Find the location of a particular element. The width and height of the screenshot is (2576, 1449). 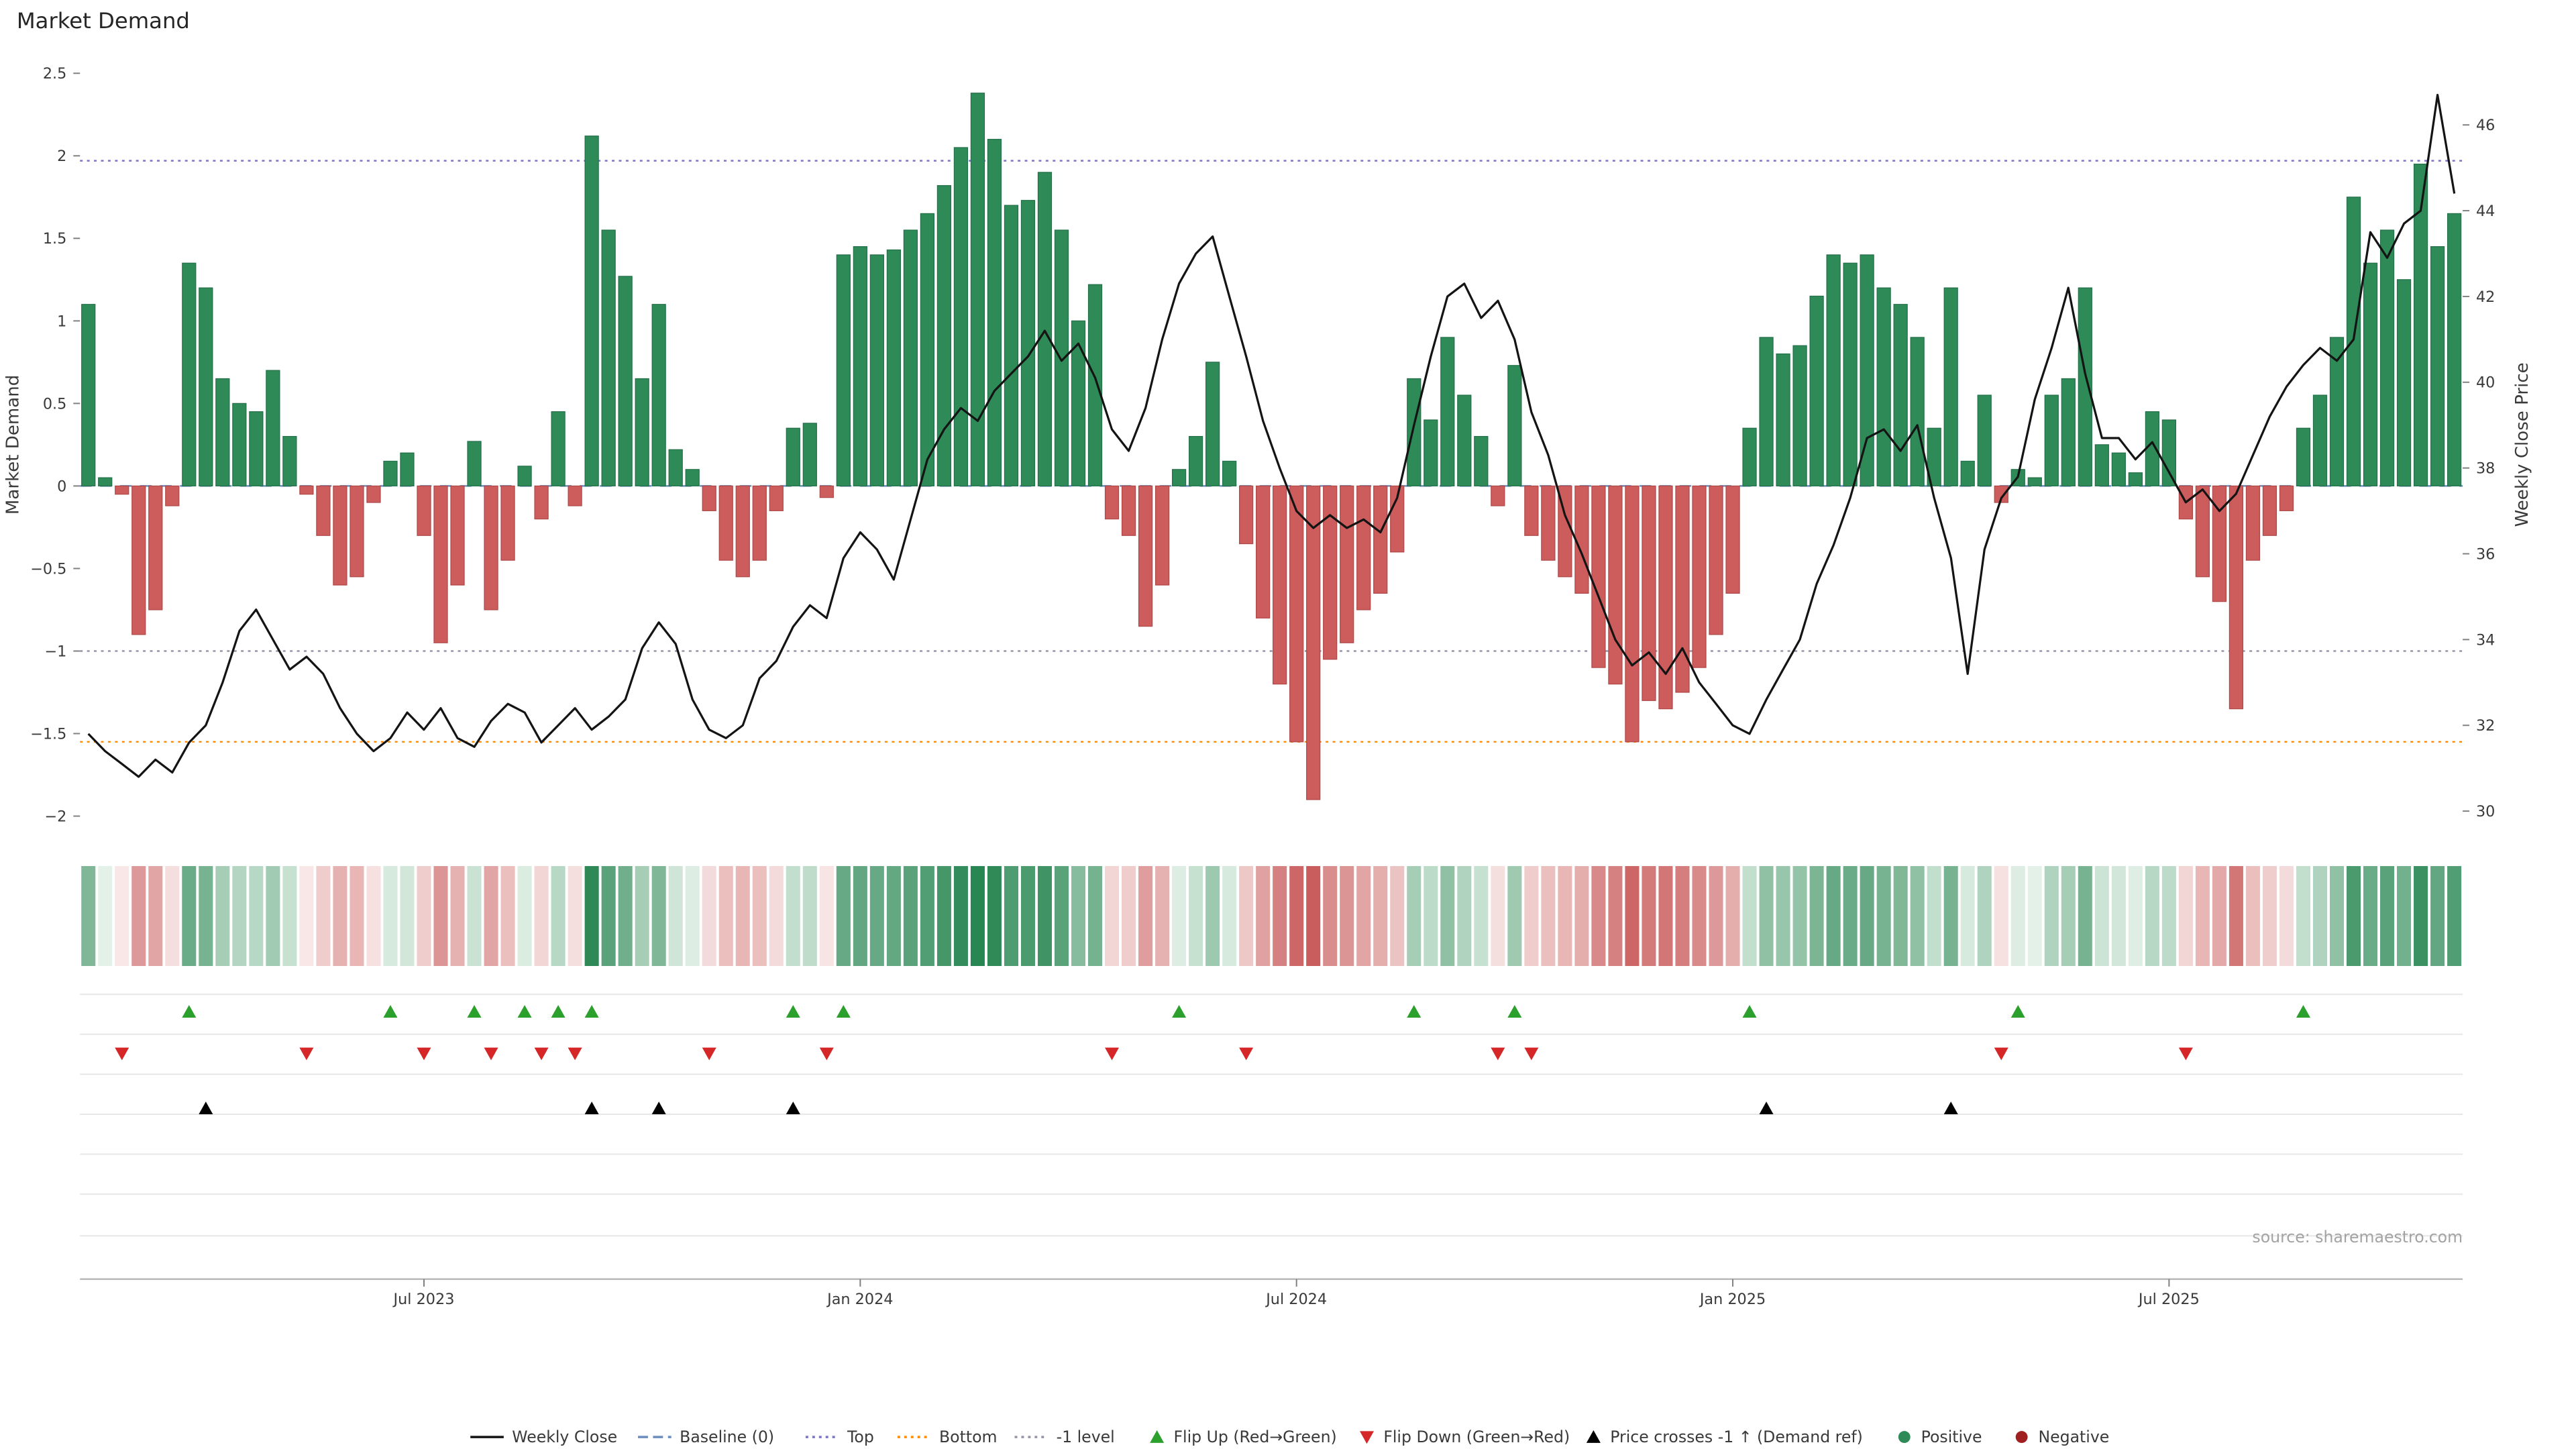

left-axis-label: Market Demand is located at coordinates (13, 445).